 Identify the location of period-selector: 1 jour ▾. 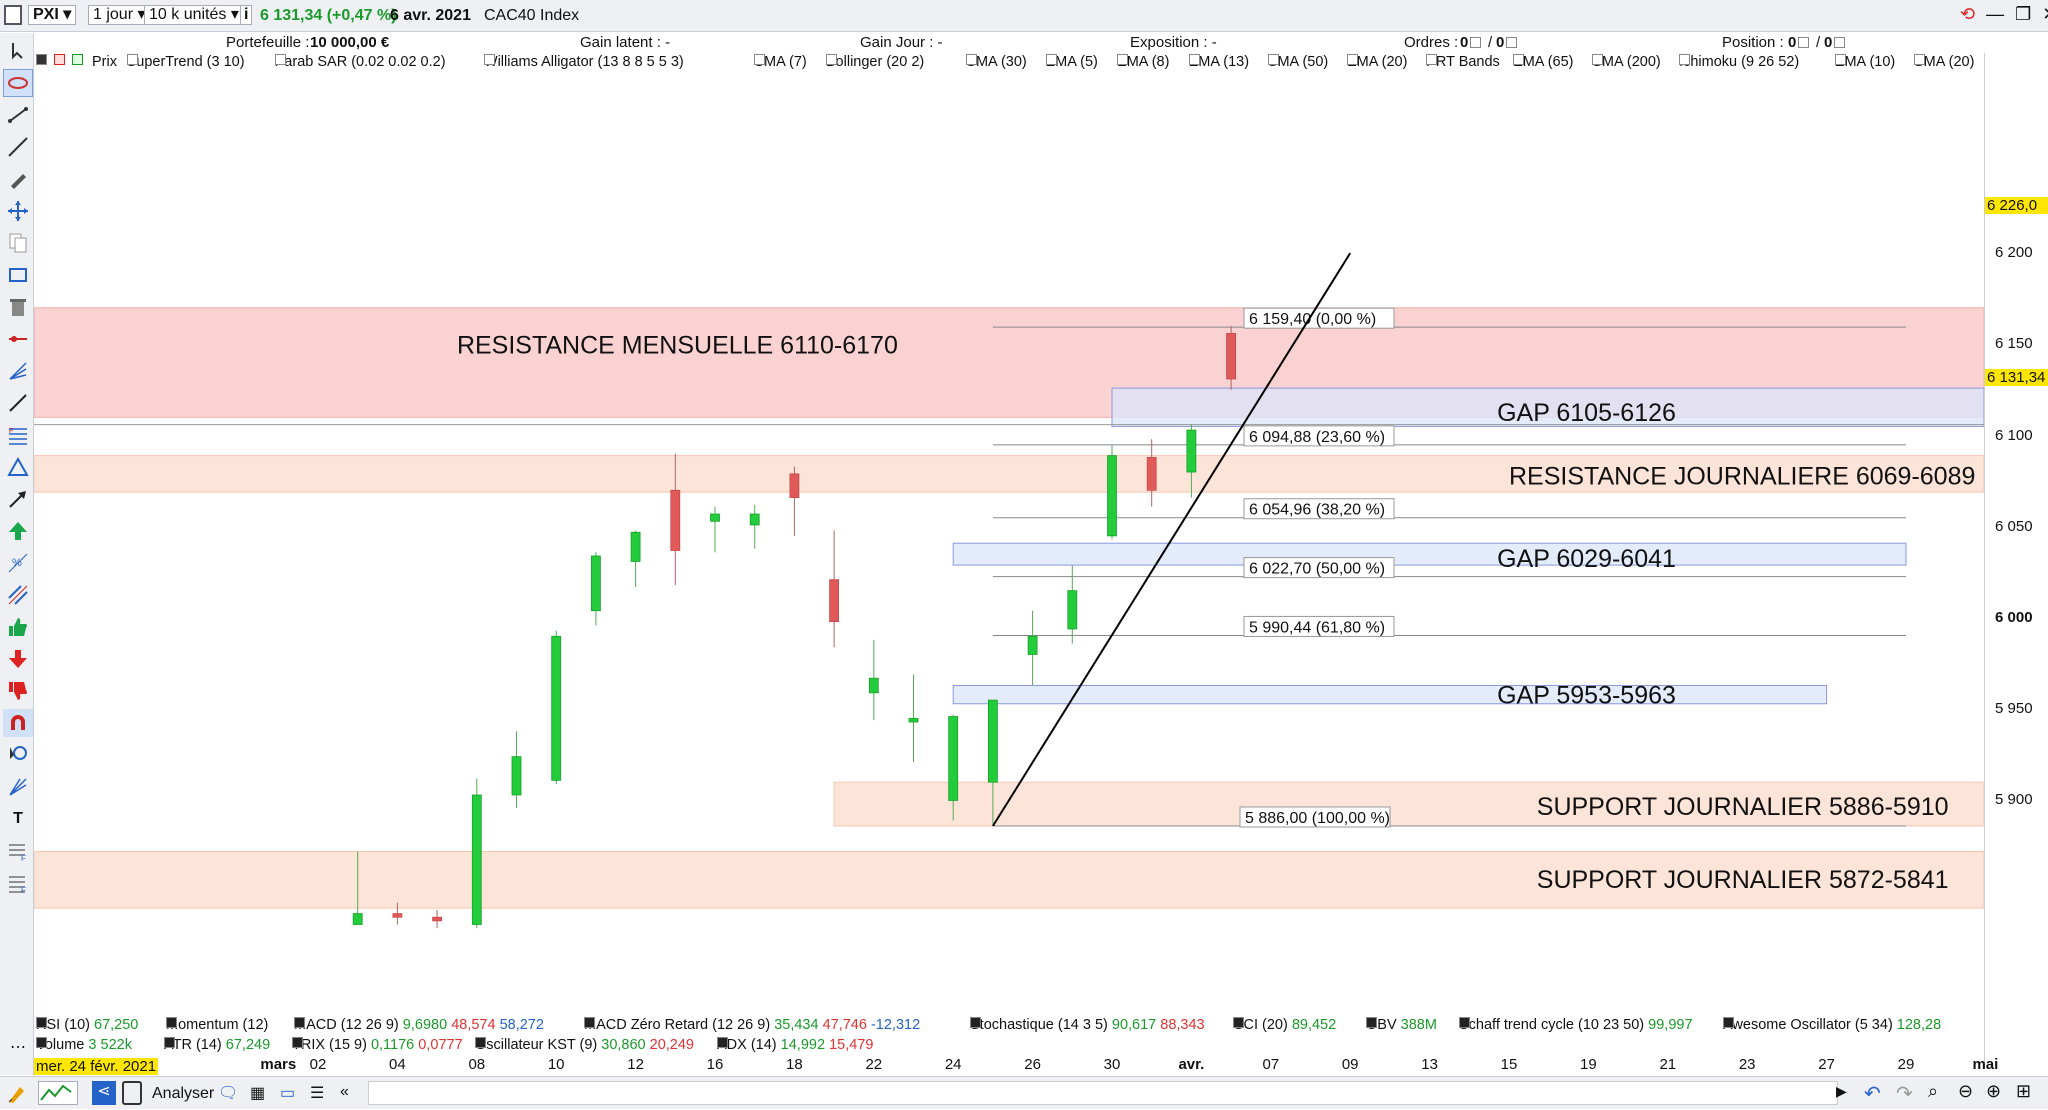
(119, 15).